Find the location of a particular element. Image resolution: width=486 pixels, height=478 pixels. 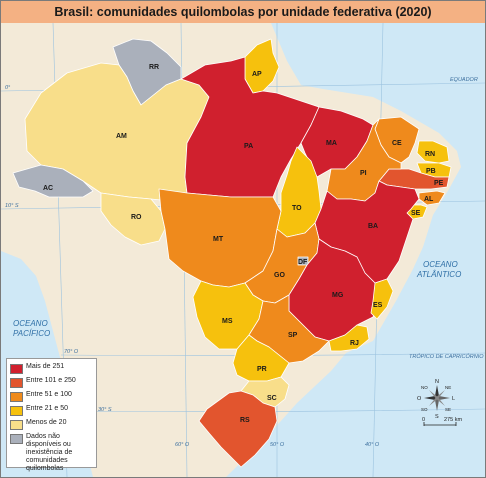

compass-n: N is located at coordinates (437, 382).